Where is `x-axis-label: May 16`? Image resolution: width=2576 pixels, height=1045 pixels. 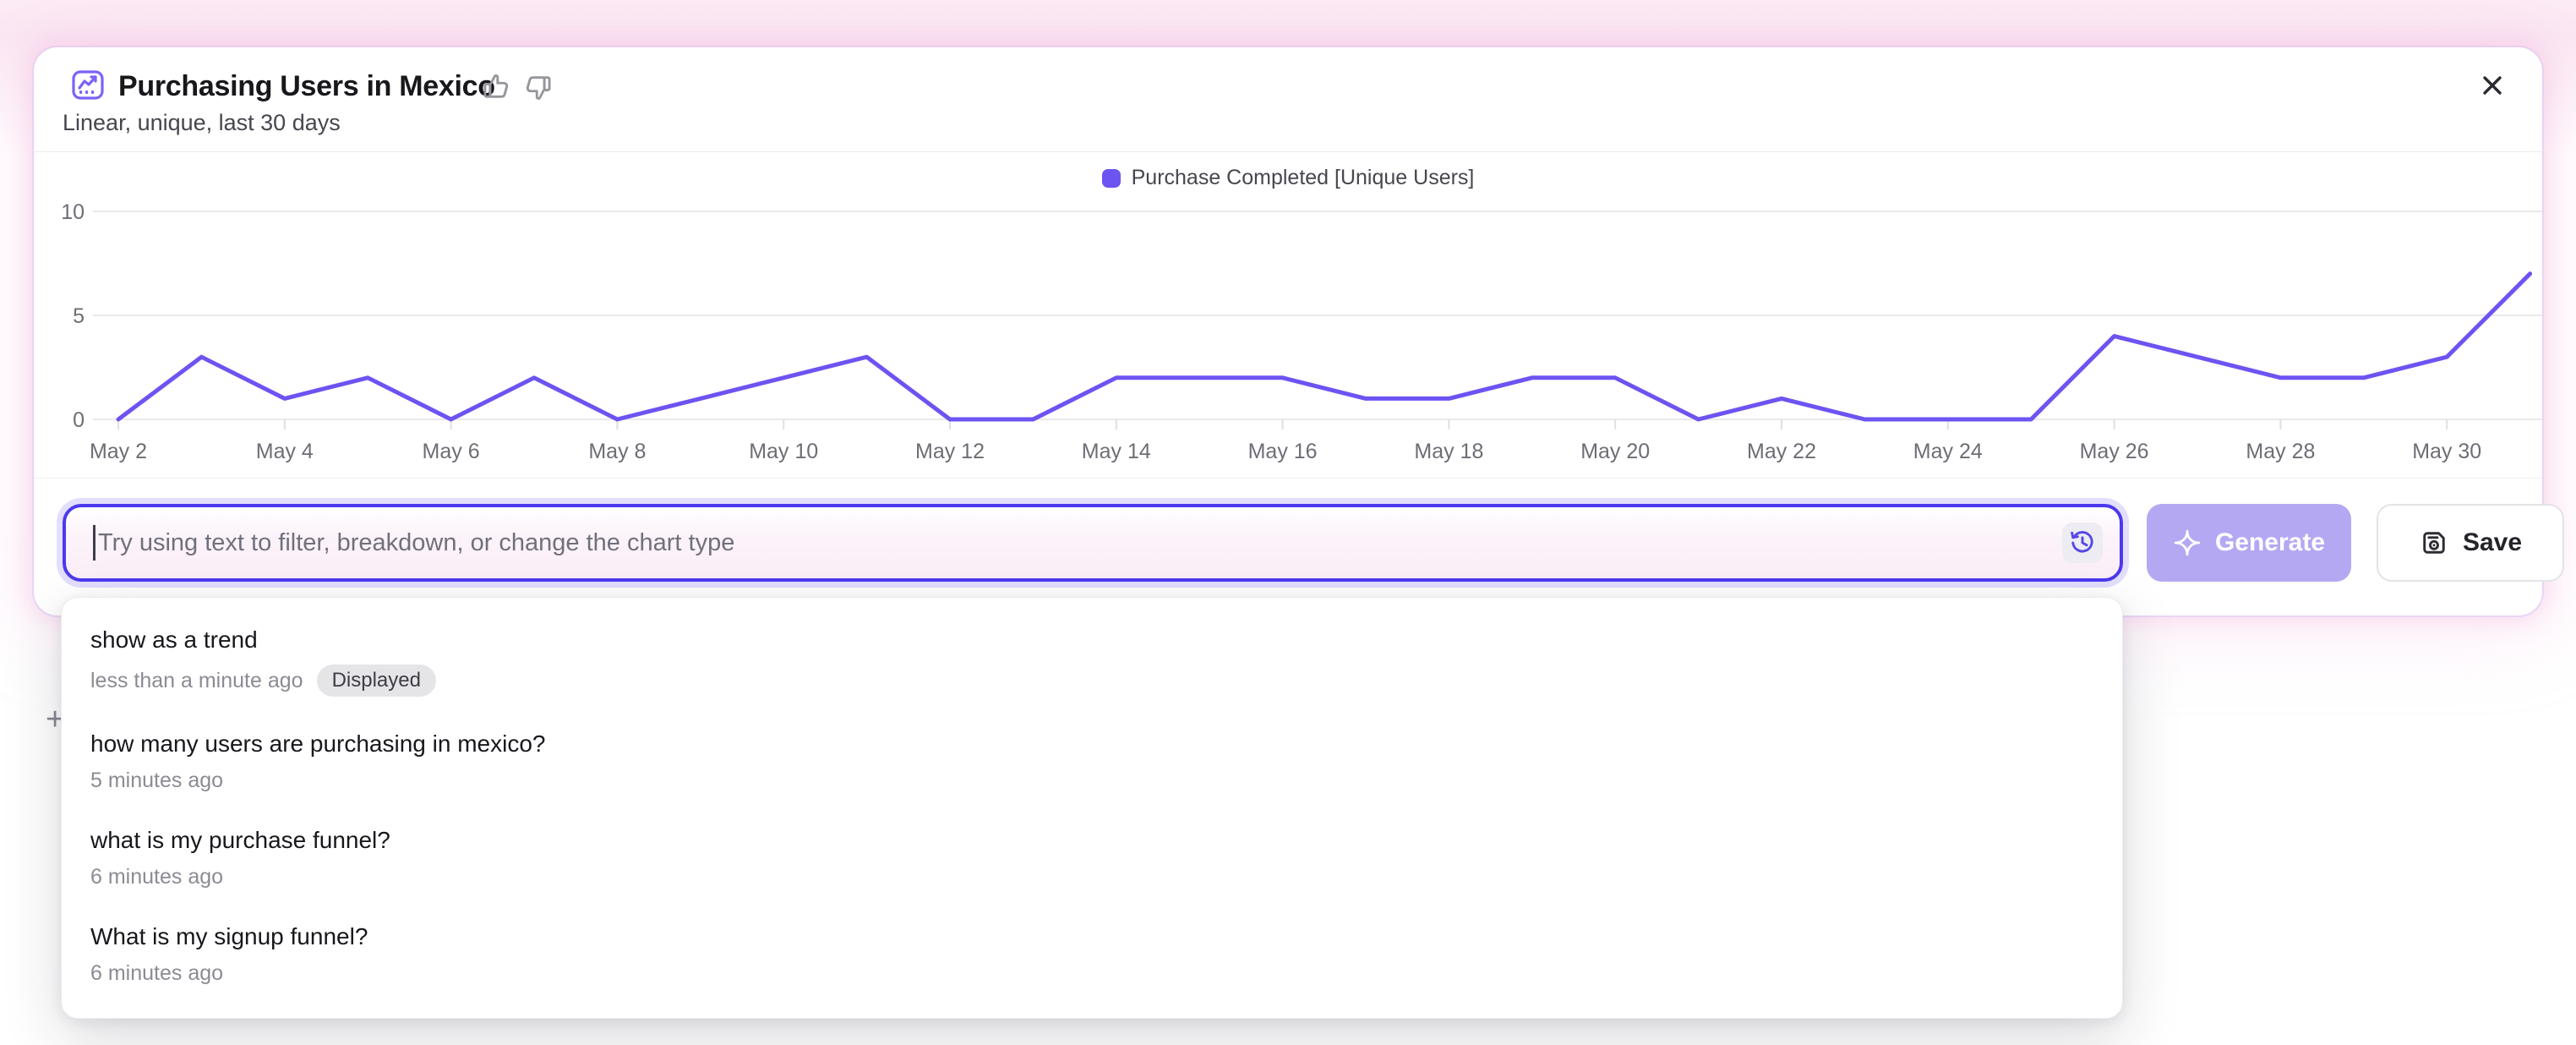 x-axis-label: May 16 is located at coordinates (1283, 452).